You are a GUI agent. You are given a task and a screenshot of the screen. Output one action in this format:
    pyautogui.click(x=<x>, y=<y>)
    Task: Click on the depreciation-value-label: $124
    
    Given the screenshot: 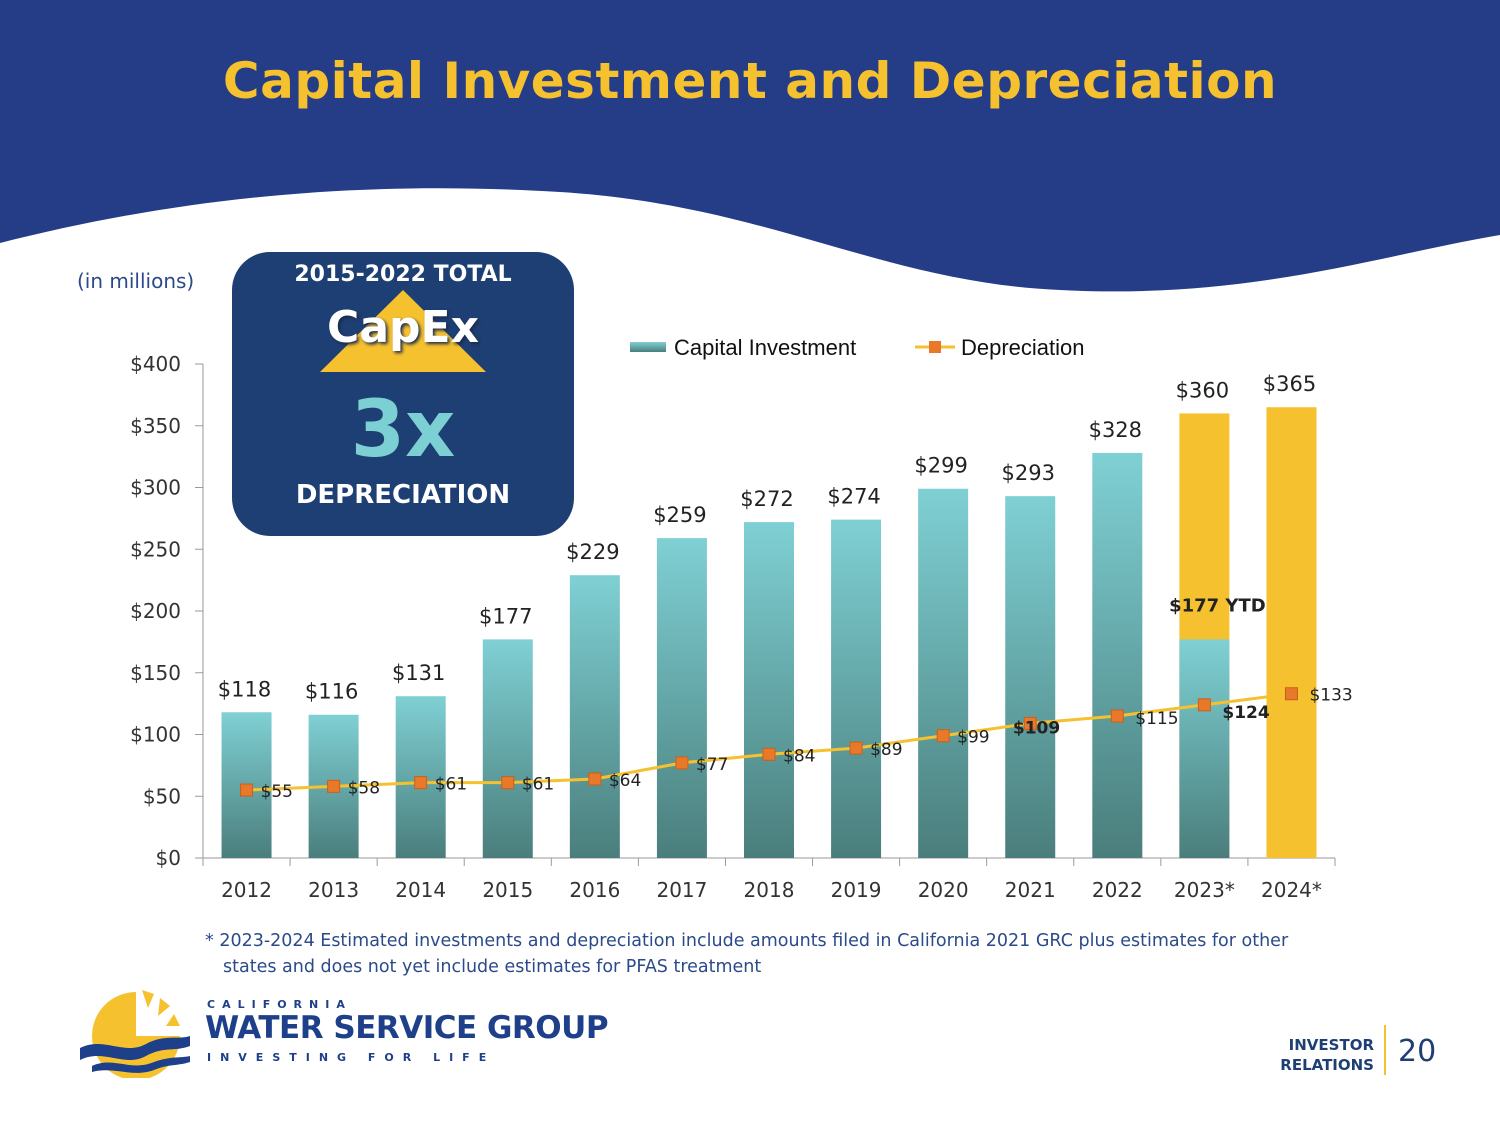 What is the action you would take?
    pyautogui.click(x=1245, y=713)
    